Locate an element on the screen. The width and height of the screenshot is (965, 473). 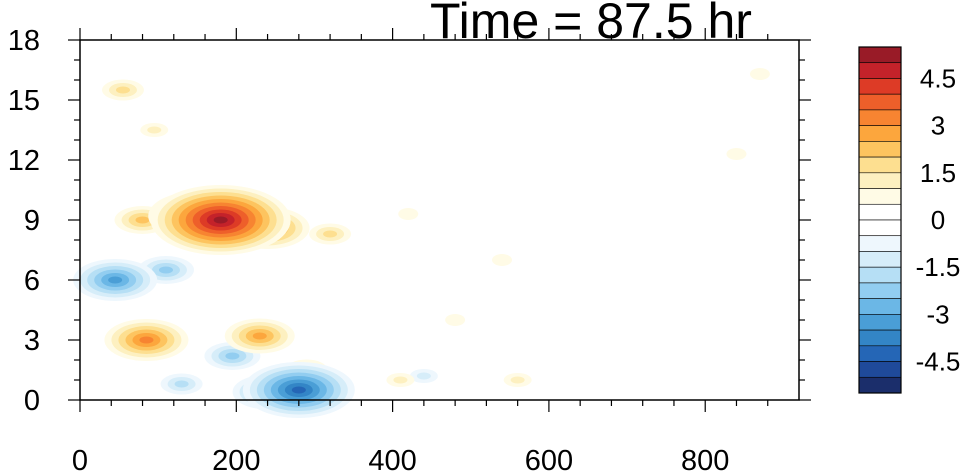
colorbar-label: -4.5 is located at coordinates (938, 362).